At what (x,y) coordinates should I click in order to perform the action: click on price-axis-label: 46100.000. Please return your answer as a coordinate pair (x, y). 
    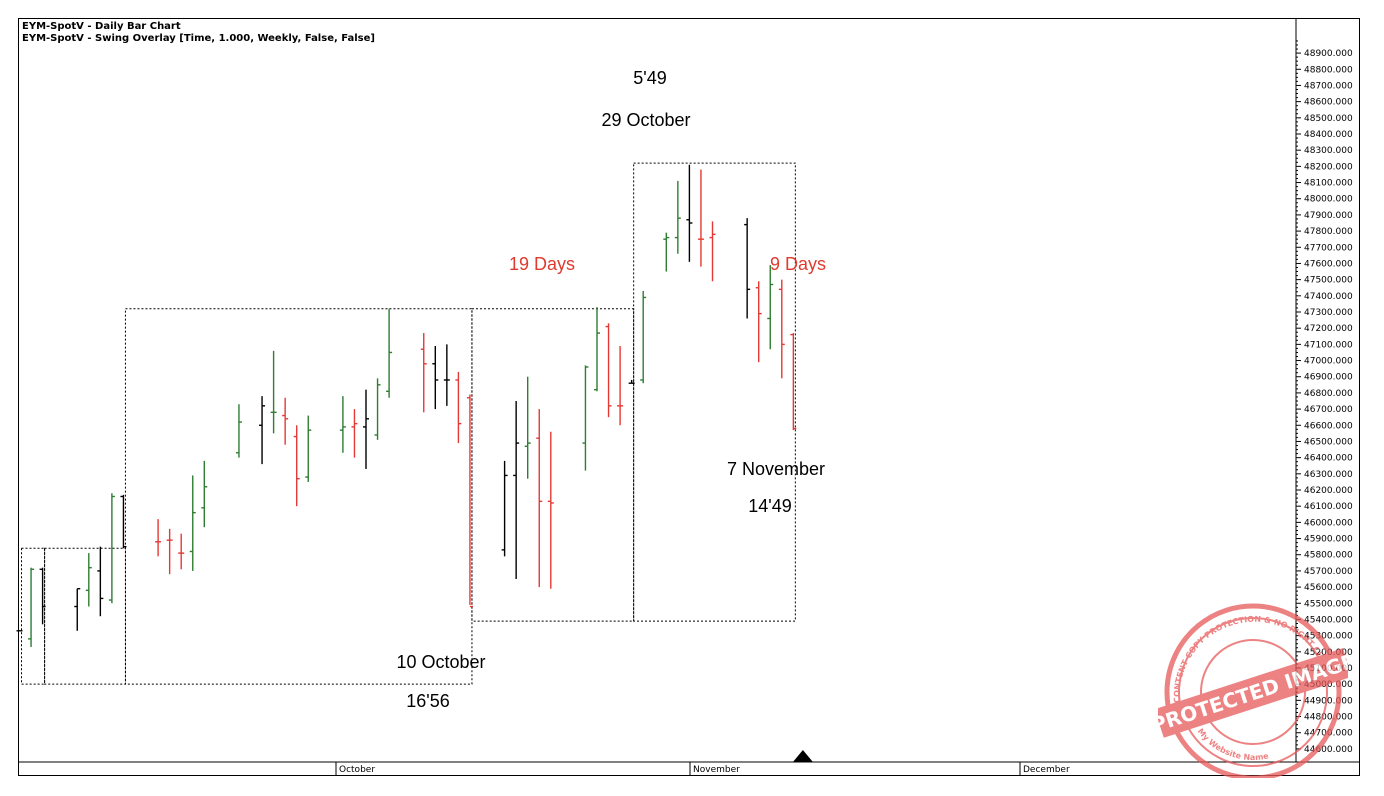
    Looking at the image, I should click on (1328, 507).